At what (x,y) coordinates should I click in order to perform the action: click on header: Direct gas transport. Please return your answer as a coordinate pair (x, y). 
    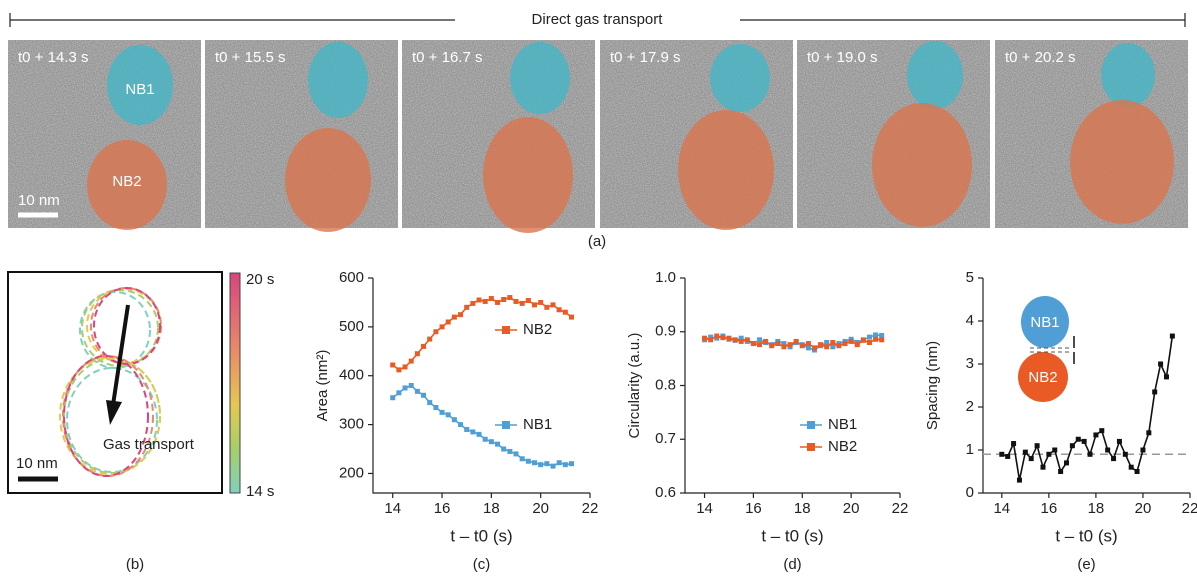
    Looking at the image, I should click on (598, 19).